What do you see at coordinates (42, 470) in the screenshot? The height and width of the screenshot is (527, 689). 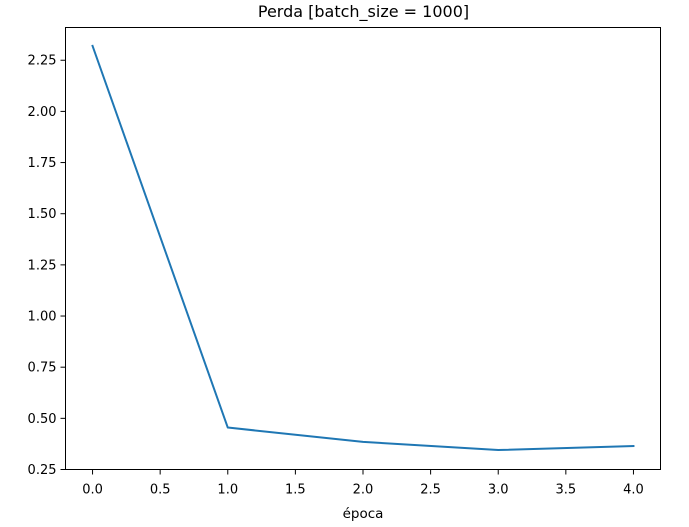 I see `y-tick-label: 0.25` at bounding box center [42, 470].